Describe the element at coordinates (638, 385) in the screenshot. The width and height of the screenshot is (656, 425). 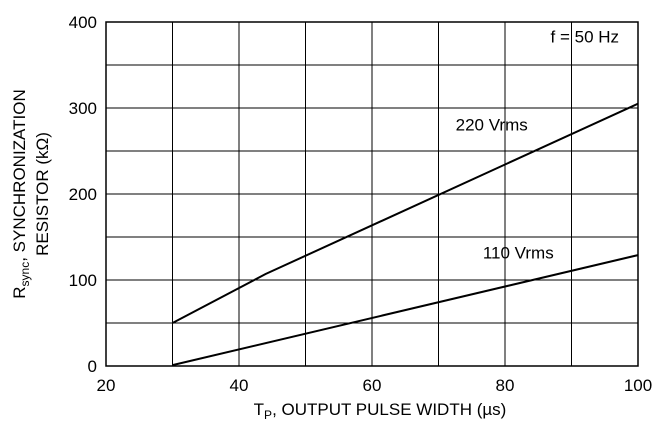
I see `x-tick-label: 100` at that location.